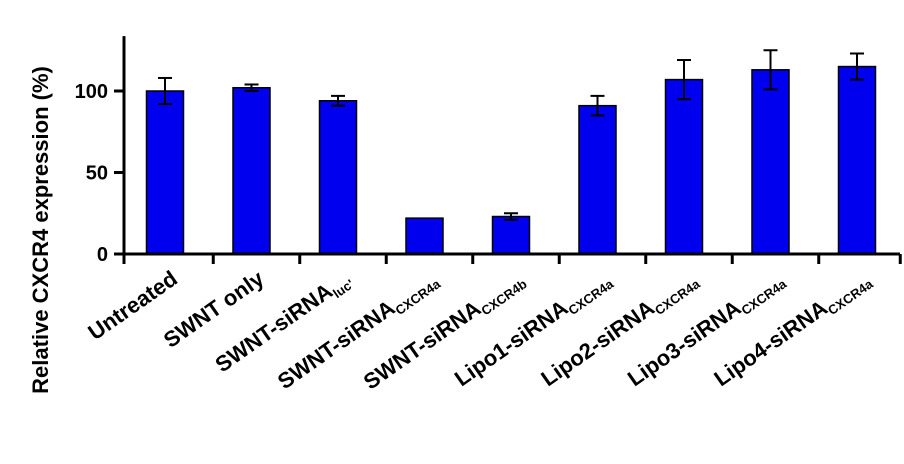  What do you see at coordinates (533, 329) in the screenshot?
I see `x-tick-label: Lipo1-siRNACXCR4a` at bounding box center [533, 329].